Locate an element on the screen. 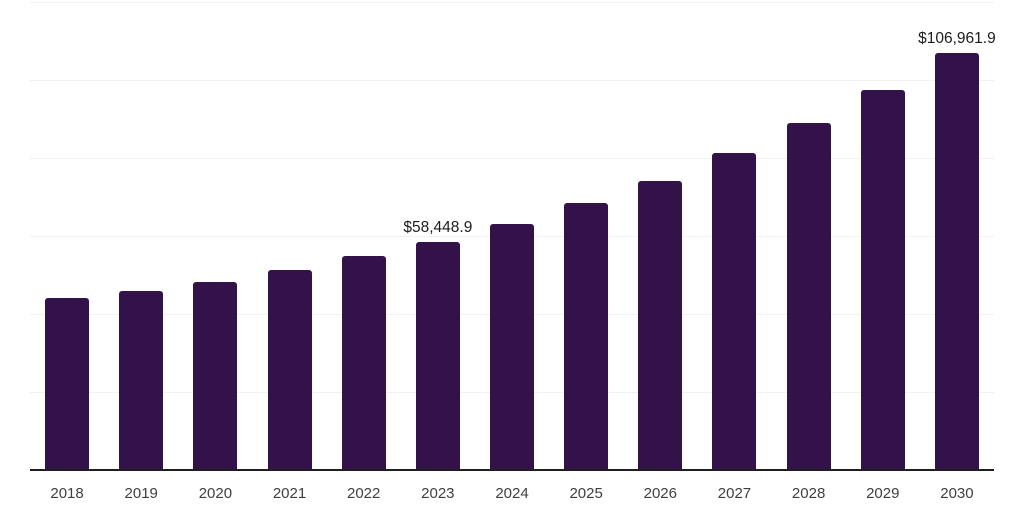 The image size is (1024, 512). bar-2026 is located at coordinates (660, 325).